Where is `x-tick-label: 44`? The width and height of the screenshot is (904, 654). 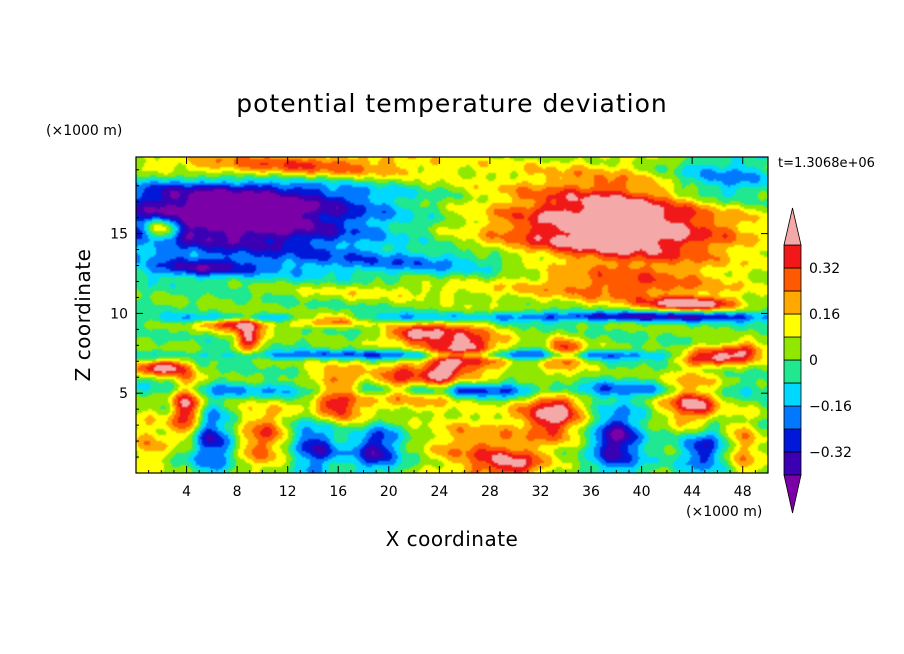
x-tick-label: 44 is located at coordinates (692, 492).